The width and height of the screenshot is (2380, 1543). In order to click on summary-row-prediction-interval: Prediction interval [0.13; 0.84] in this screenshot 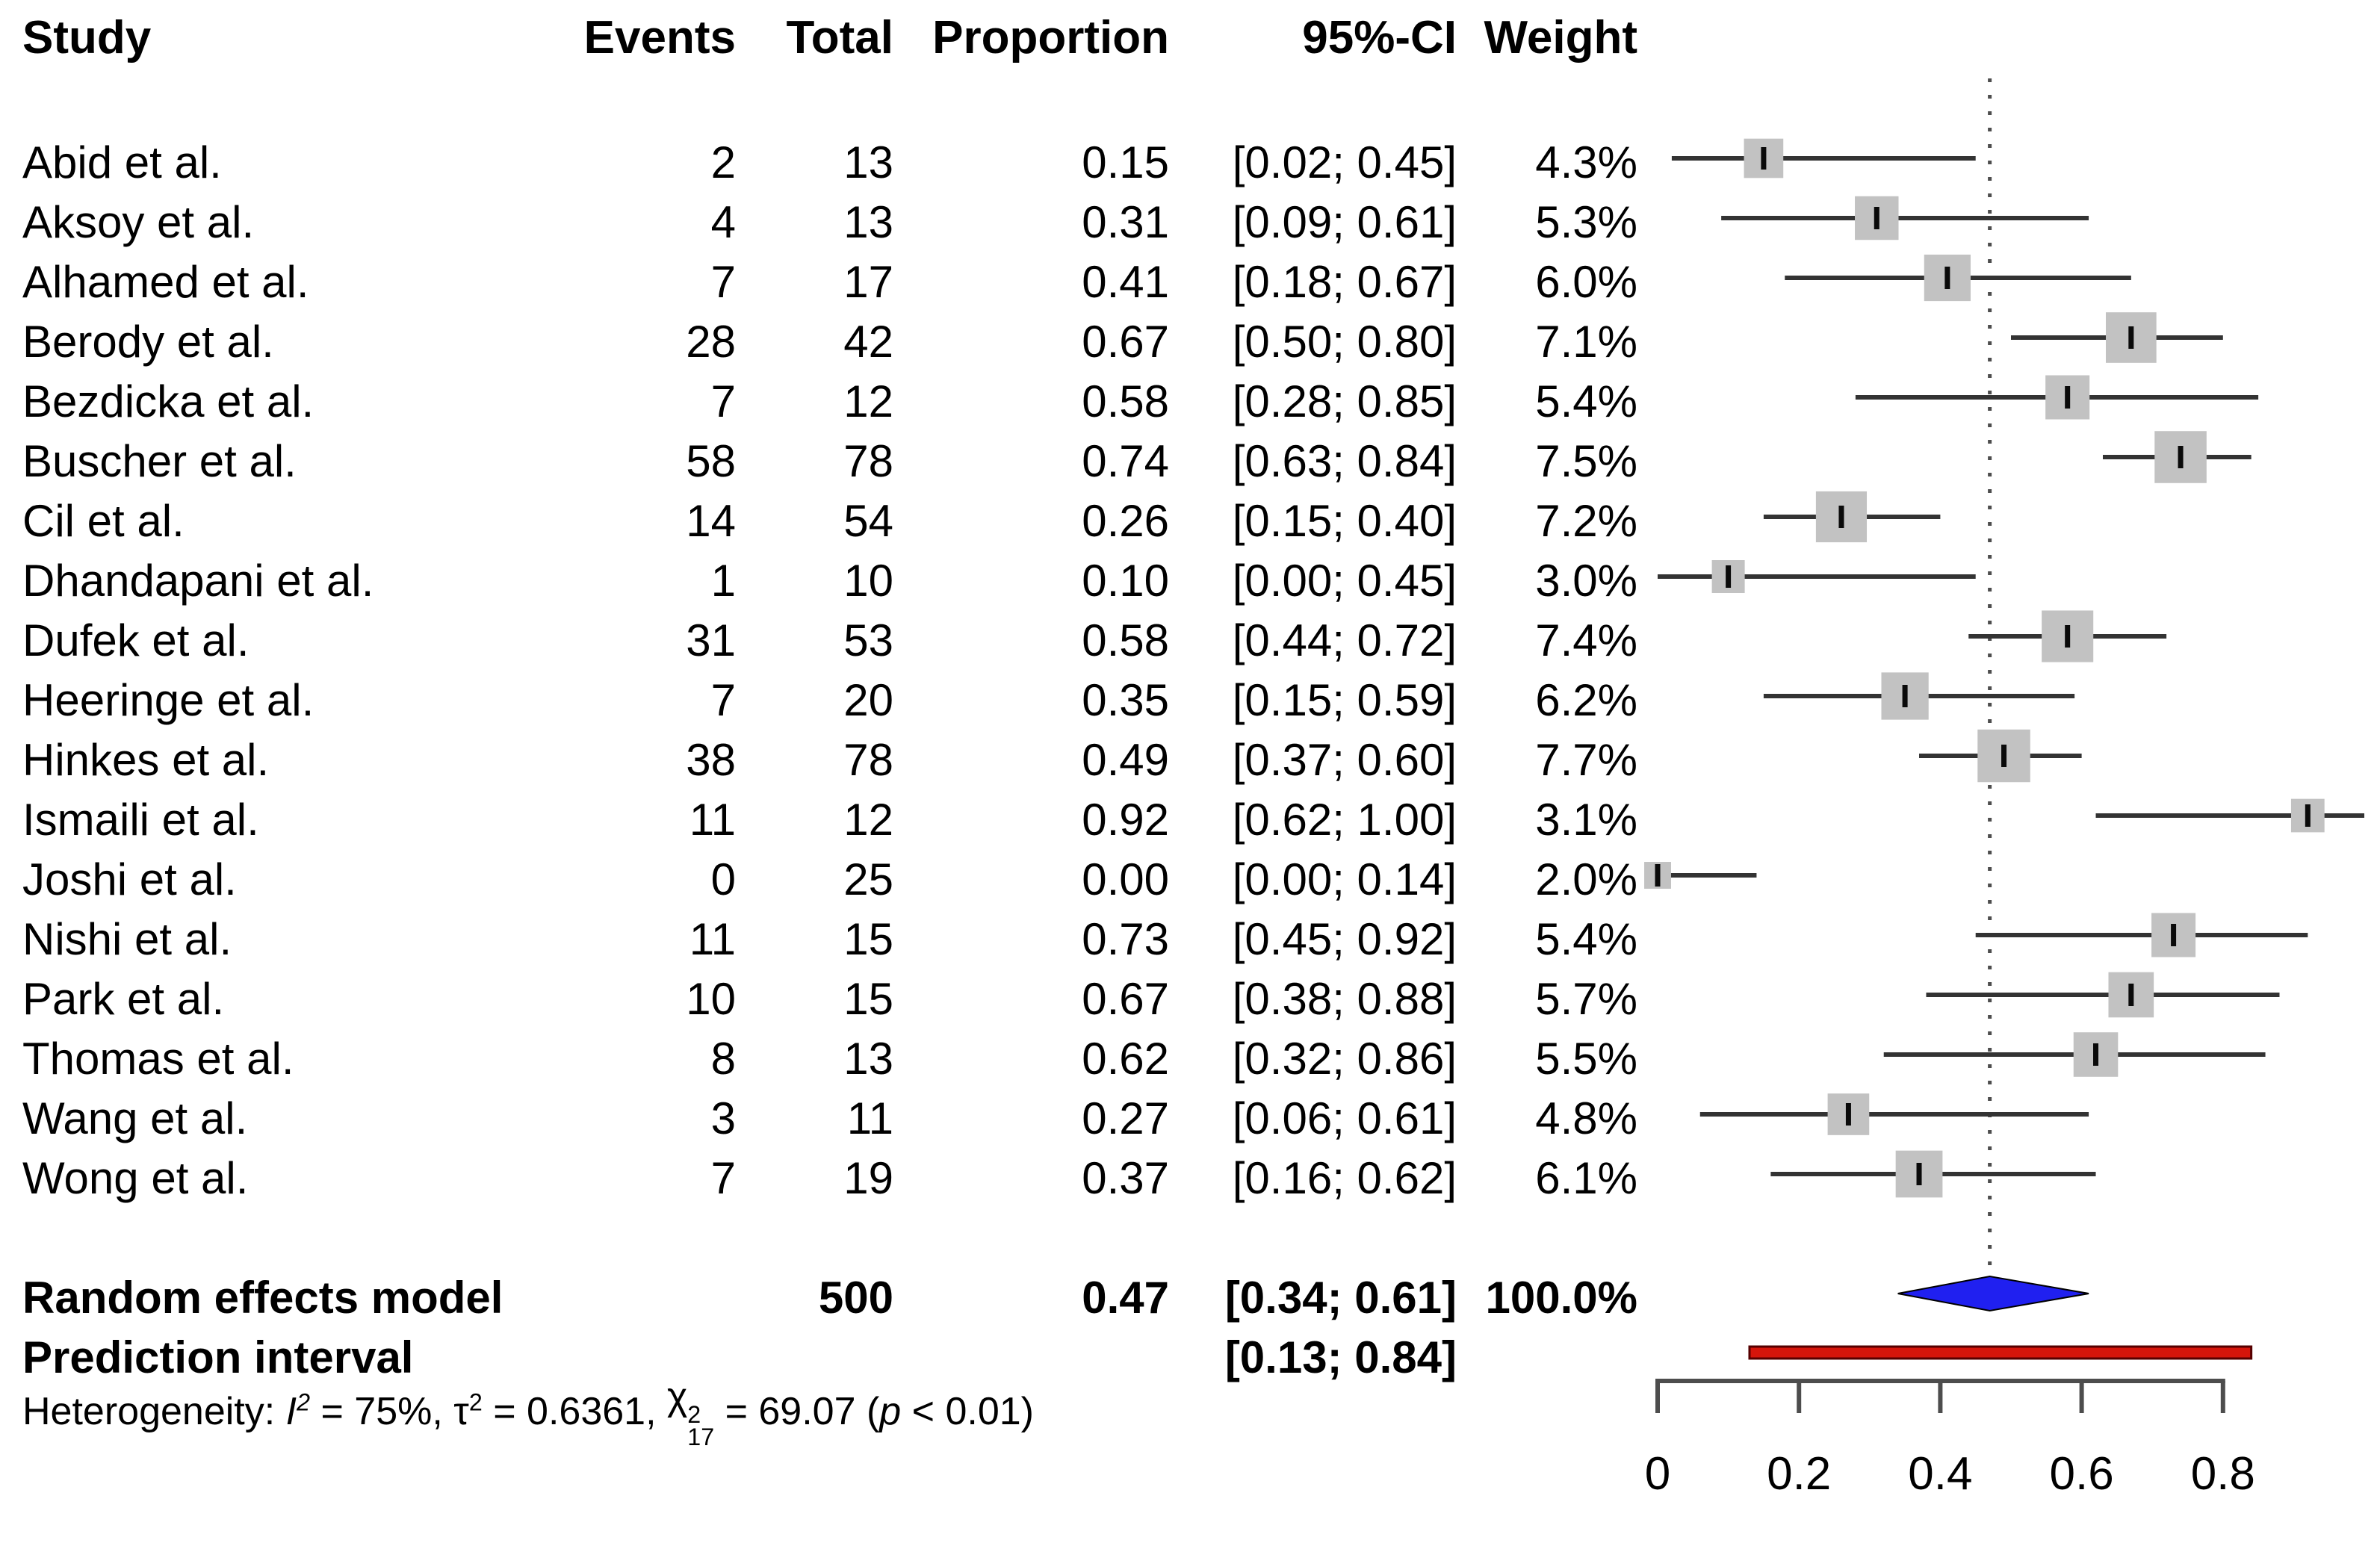, I will do `click(825, 1357)`.